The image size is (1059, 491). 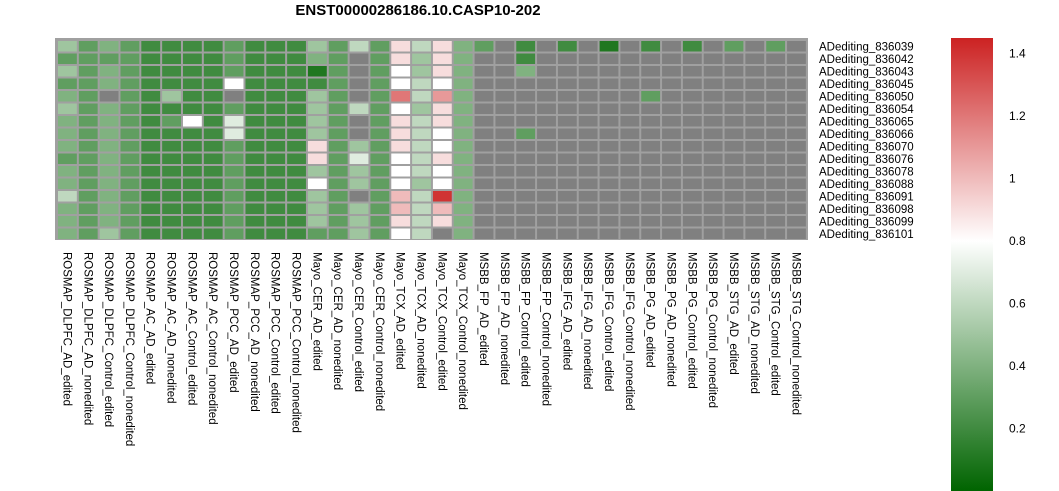 I want to click on row-label: ADediting_836050, so click(x=866, y=97).